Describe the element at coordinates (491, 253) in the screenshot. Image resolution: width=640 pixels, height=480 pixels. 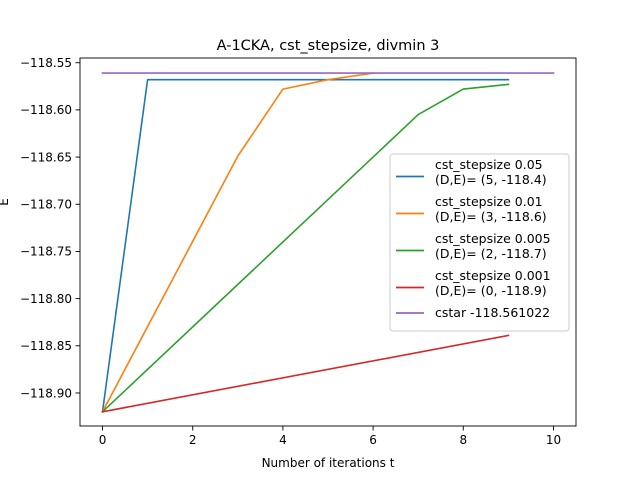
I see `legend-label-2-1: (D,E)= (2, -118.7)` at that location.